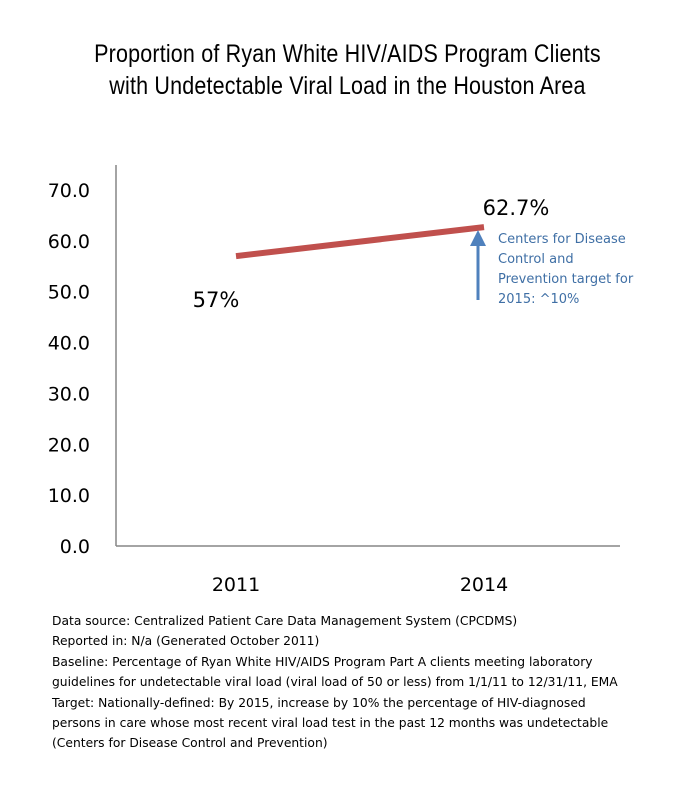  I want to click on x-tick-label: 2014, so click(484, 585).